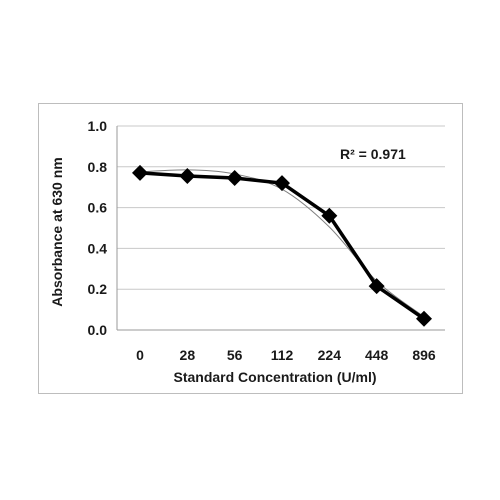 This screenshot has height=500, width=500. What do you see at coordinates (57, 231) in the screenshot?
I see `y-axis-title: Absorbance at 630 nm` at bounding box center [57, 231].